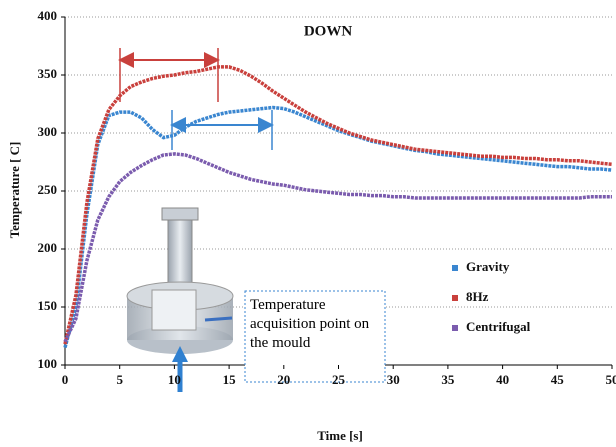 This screenshot has height=447, width=616. What do you see at coordinates (48, 247) in the screenshot?
I see `y-tick-label: 200` at bounding box center [48, 247].